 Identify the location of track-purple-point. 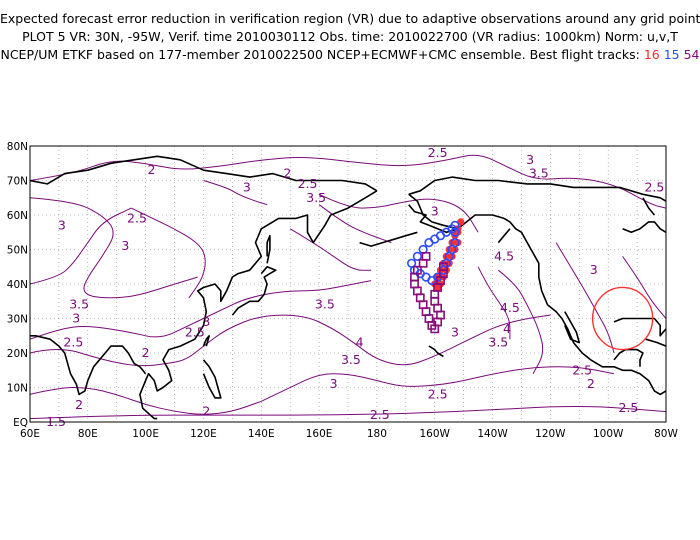
(443, 267).